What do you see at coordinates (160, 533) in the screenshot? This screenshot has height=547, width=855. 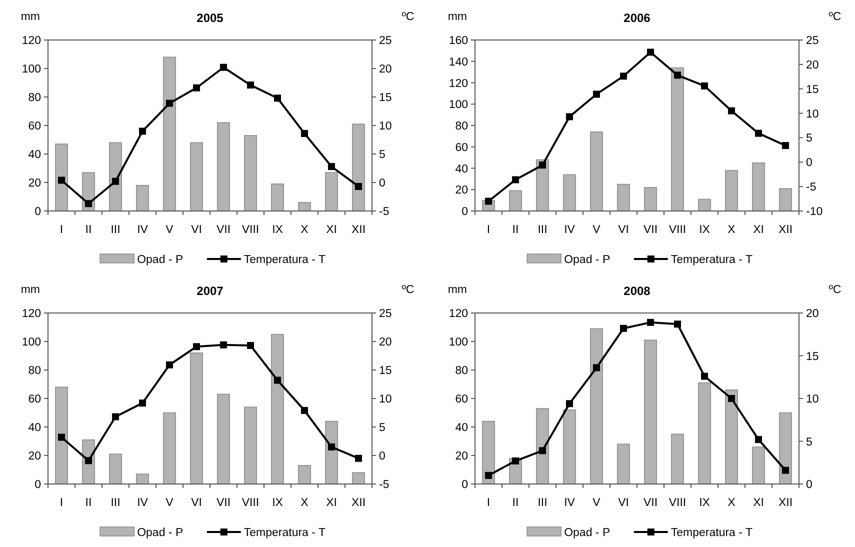 I see `legend-label: Opad - P` at bounding box center [160, 533].